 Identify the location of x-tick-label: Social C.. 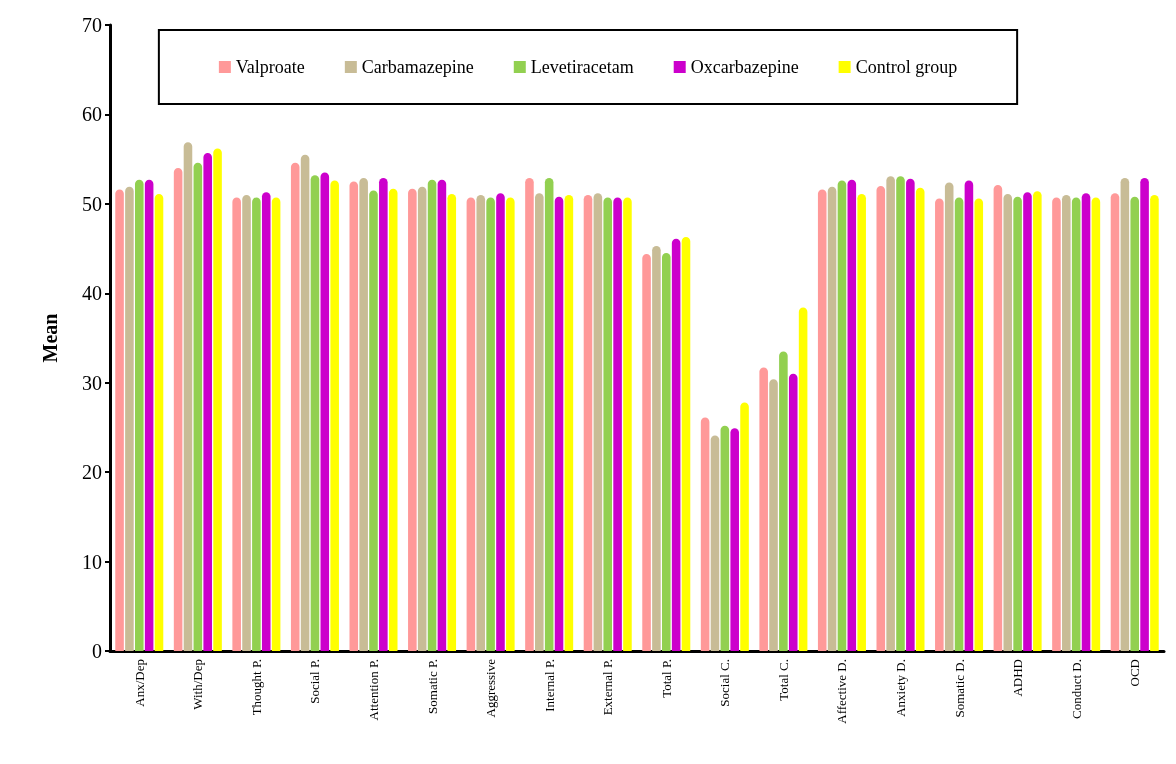
(725, 683).